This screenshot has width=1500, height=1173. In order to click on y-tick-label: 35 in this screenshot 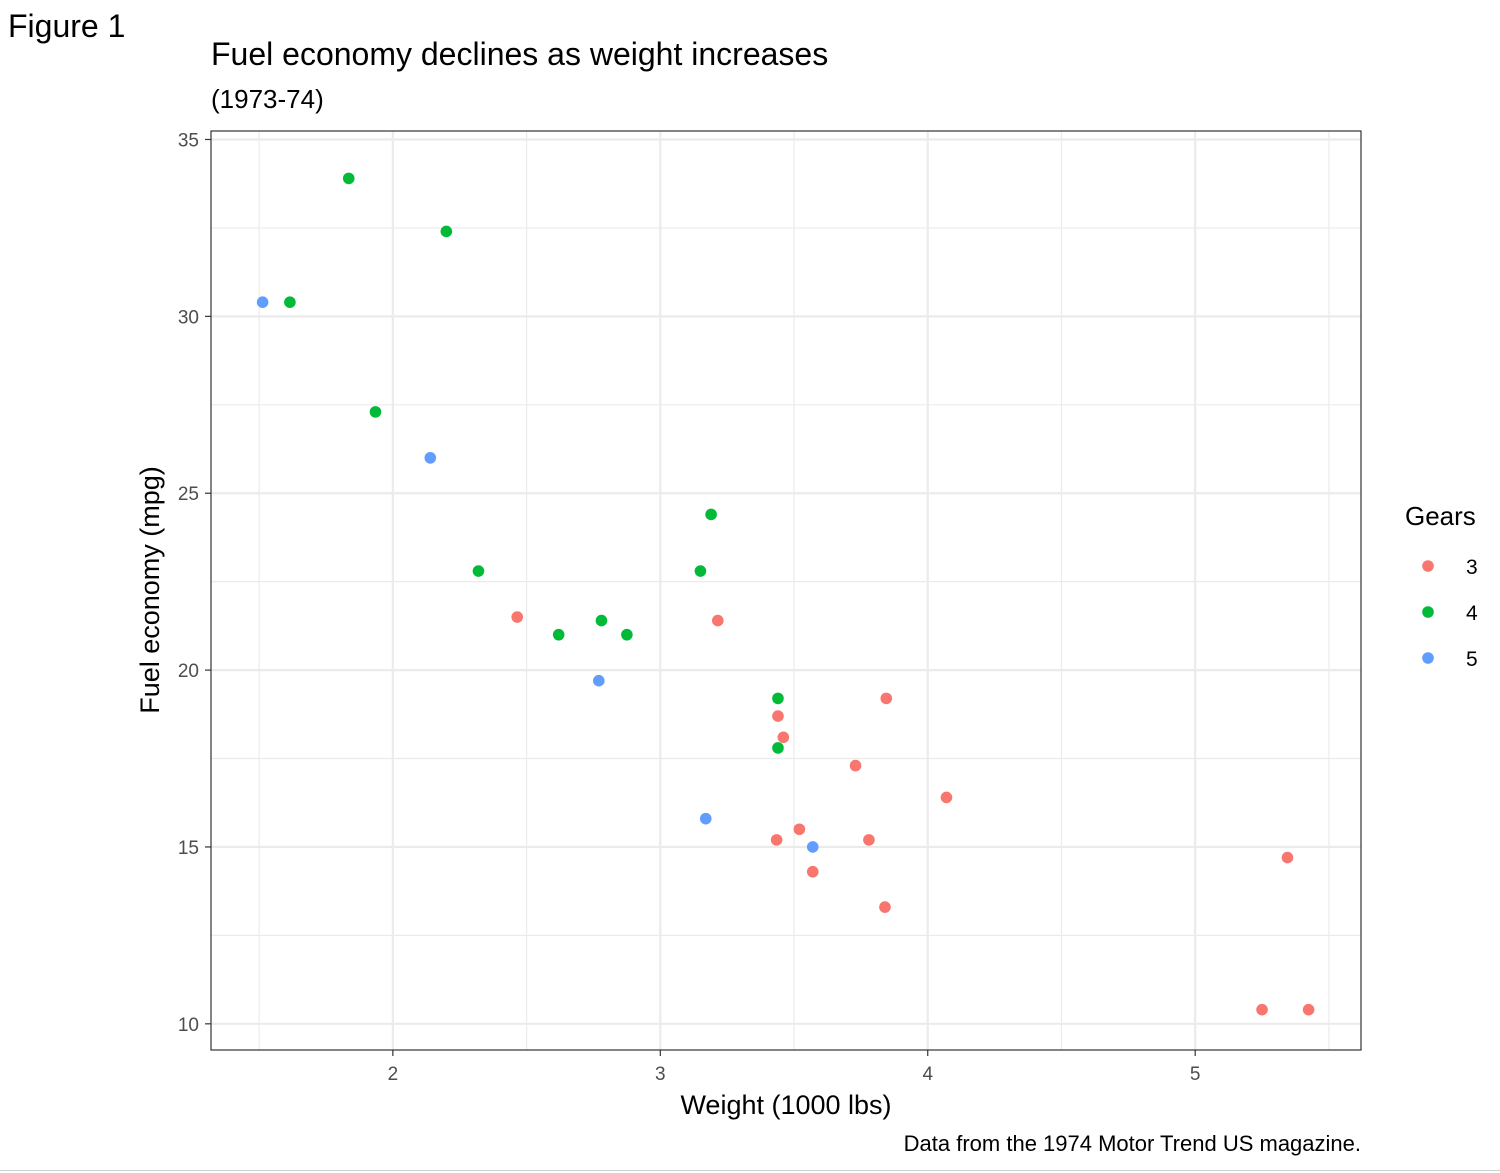, I will do `click(188, 140)`.